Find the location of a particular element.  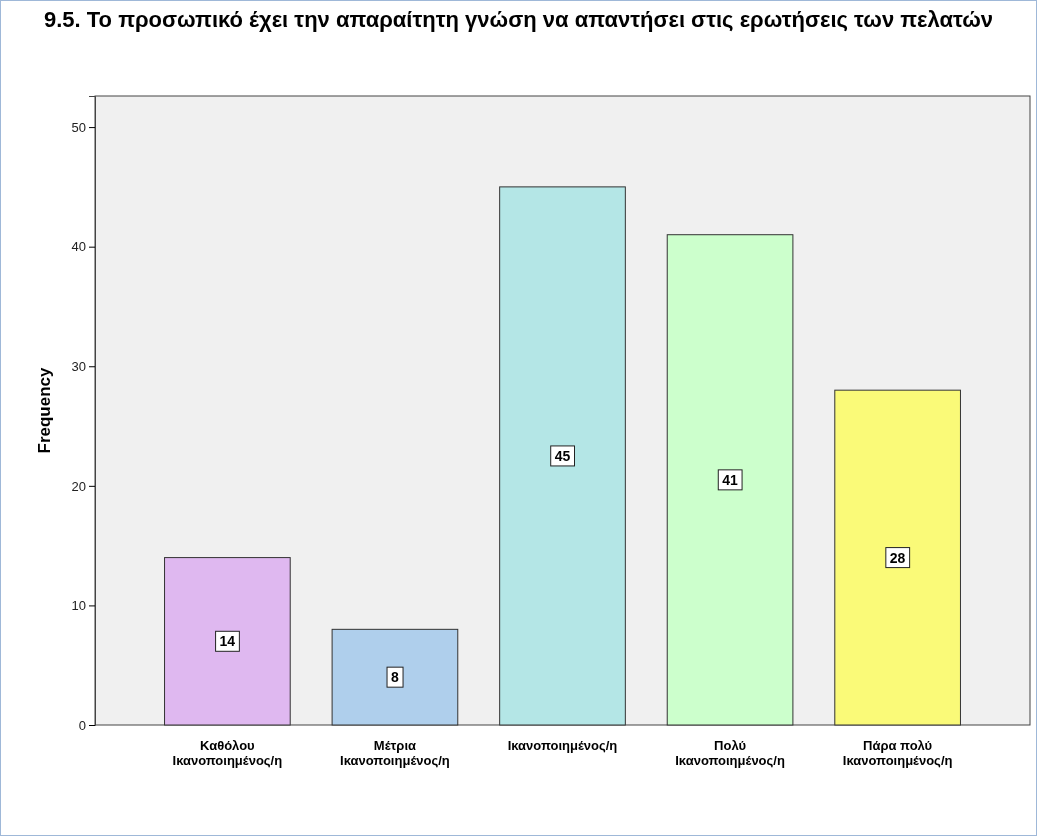

y-tick-label: 30 is located at coordinates (78, 366).